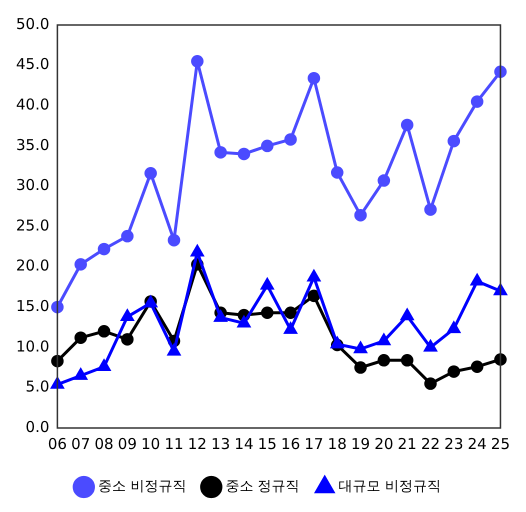 Image resolution: width=526 pixels, height=512 pixels. Describe the element at coordinates (33, 225) in the screenshot. I see `y-tick-label: 25.0` at that location.